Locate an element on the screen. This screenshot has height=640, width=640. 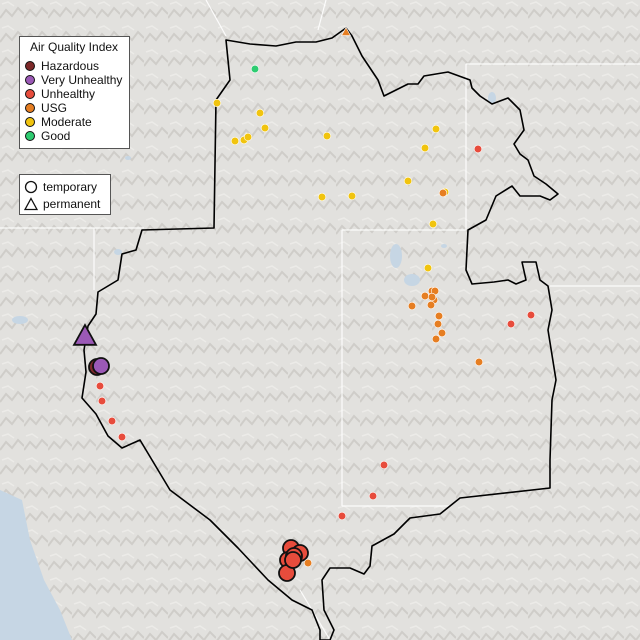
aqi-legend-title: Air Quality Index is located at coordinates (74, 47).